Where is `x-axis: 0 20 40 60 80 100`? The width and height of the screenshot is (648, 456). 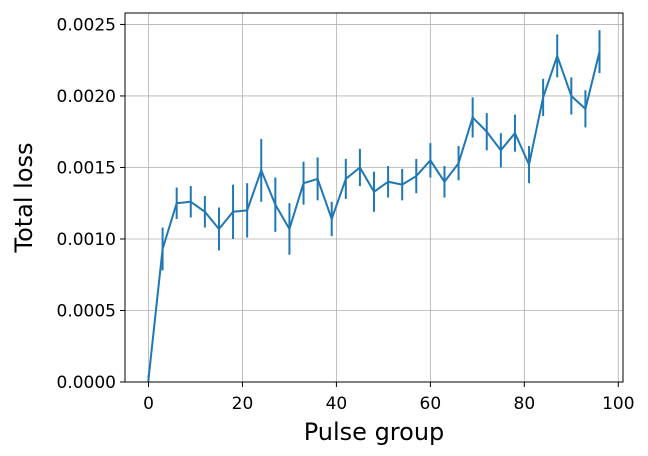 x-axis: 0 20 40 60 80 100 is located at coordinates (389, 398).